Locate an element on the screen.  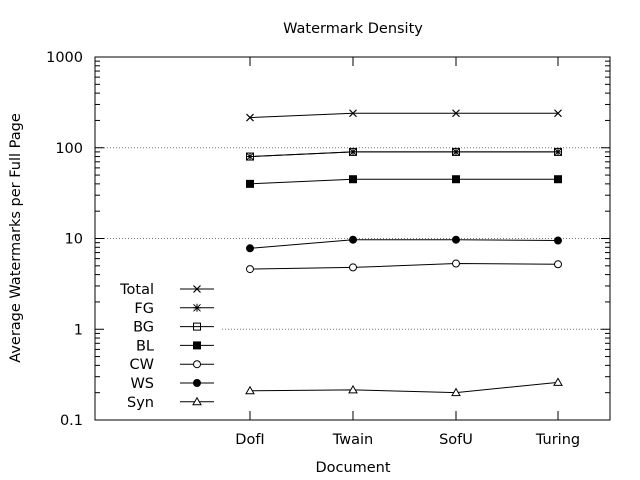
y-tick-label: 1000 is located at coordinates (64, 58).